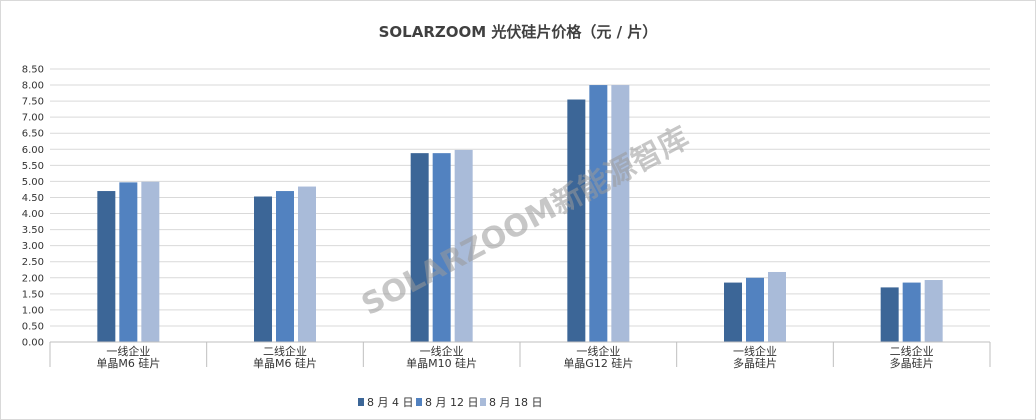  I want to click on chart-title: SOLARZOOM 光伏硅片价格（元 / 片）, so click(518, 32).